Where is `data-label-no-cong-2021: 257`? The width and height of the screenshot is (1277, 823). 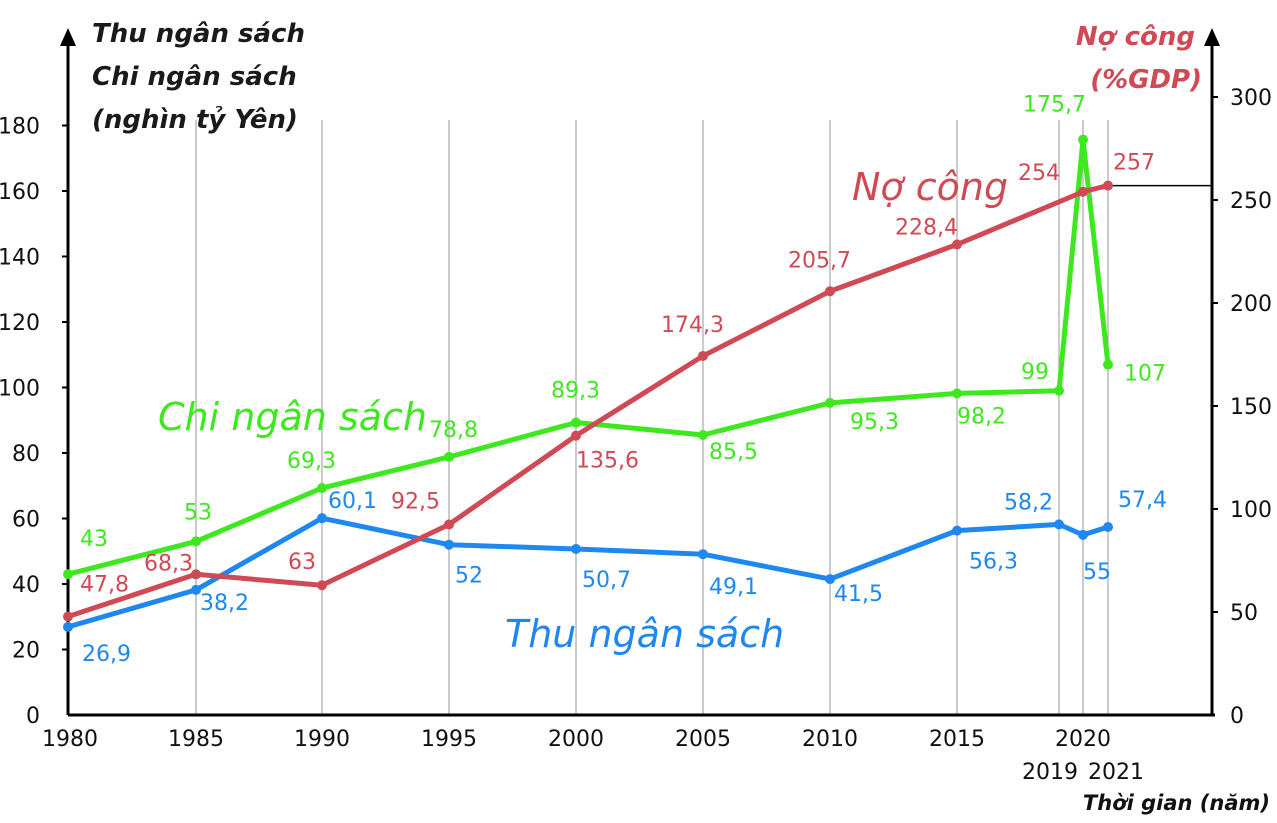
data-label-no-cong-2021: 257 is located at coordinates (1134, 163).